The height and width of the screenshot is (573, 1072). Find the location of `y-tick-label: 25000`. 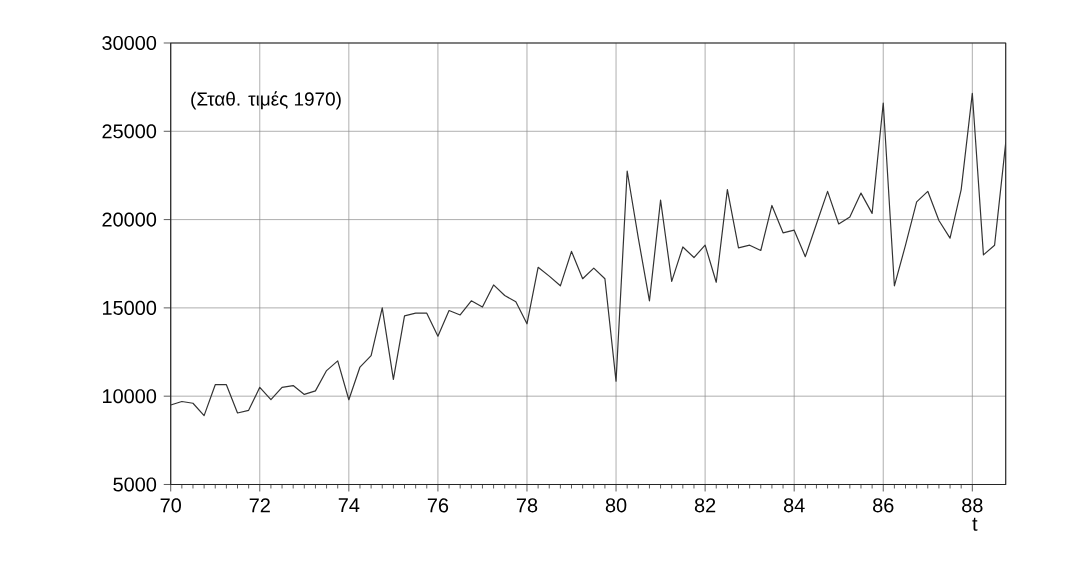

y-tick-label: 25000 is located at coordinates (129, 131).